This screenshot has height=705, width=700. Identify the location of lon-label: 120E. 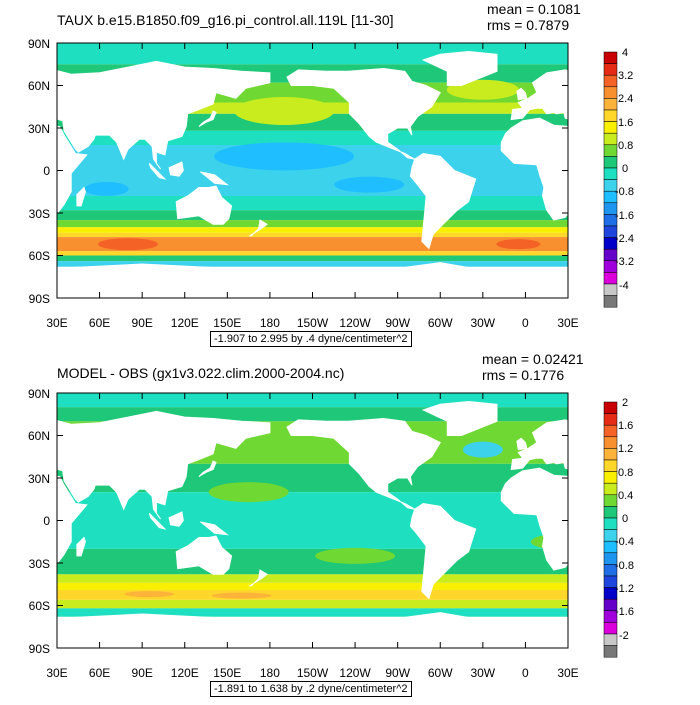
(185, 673).